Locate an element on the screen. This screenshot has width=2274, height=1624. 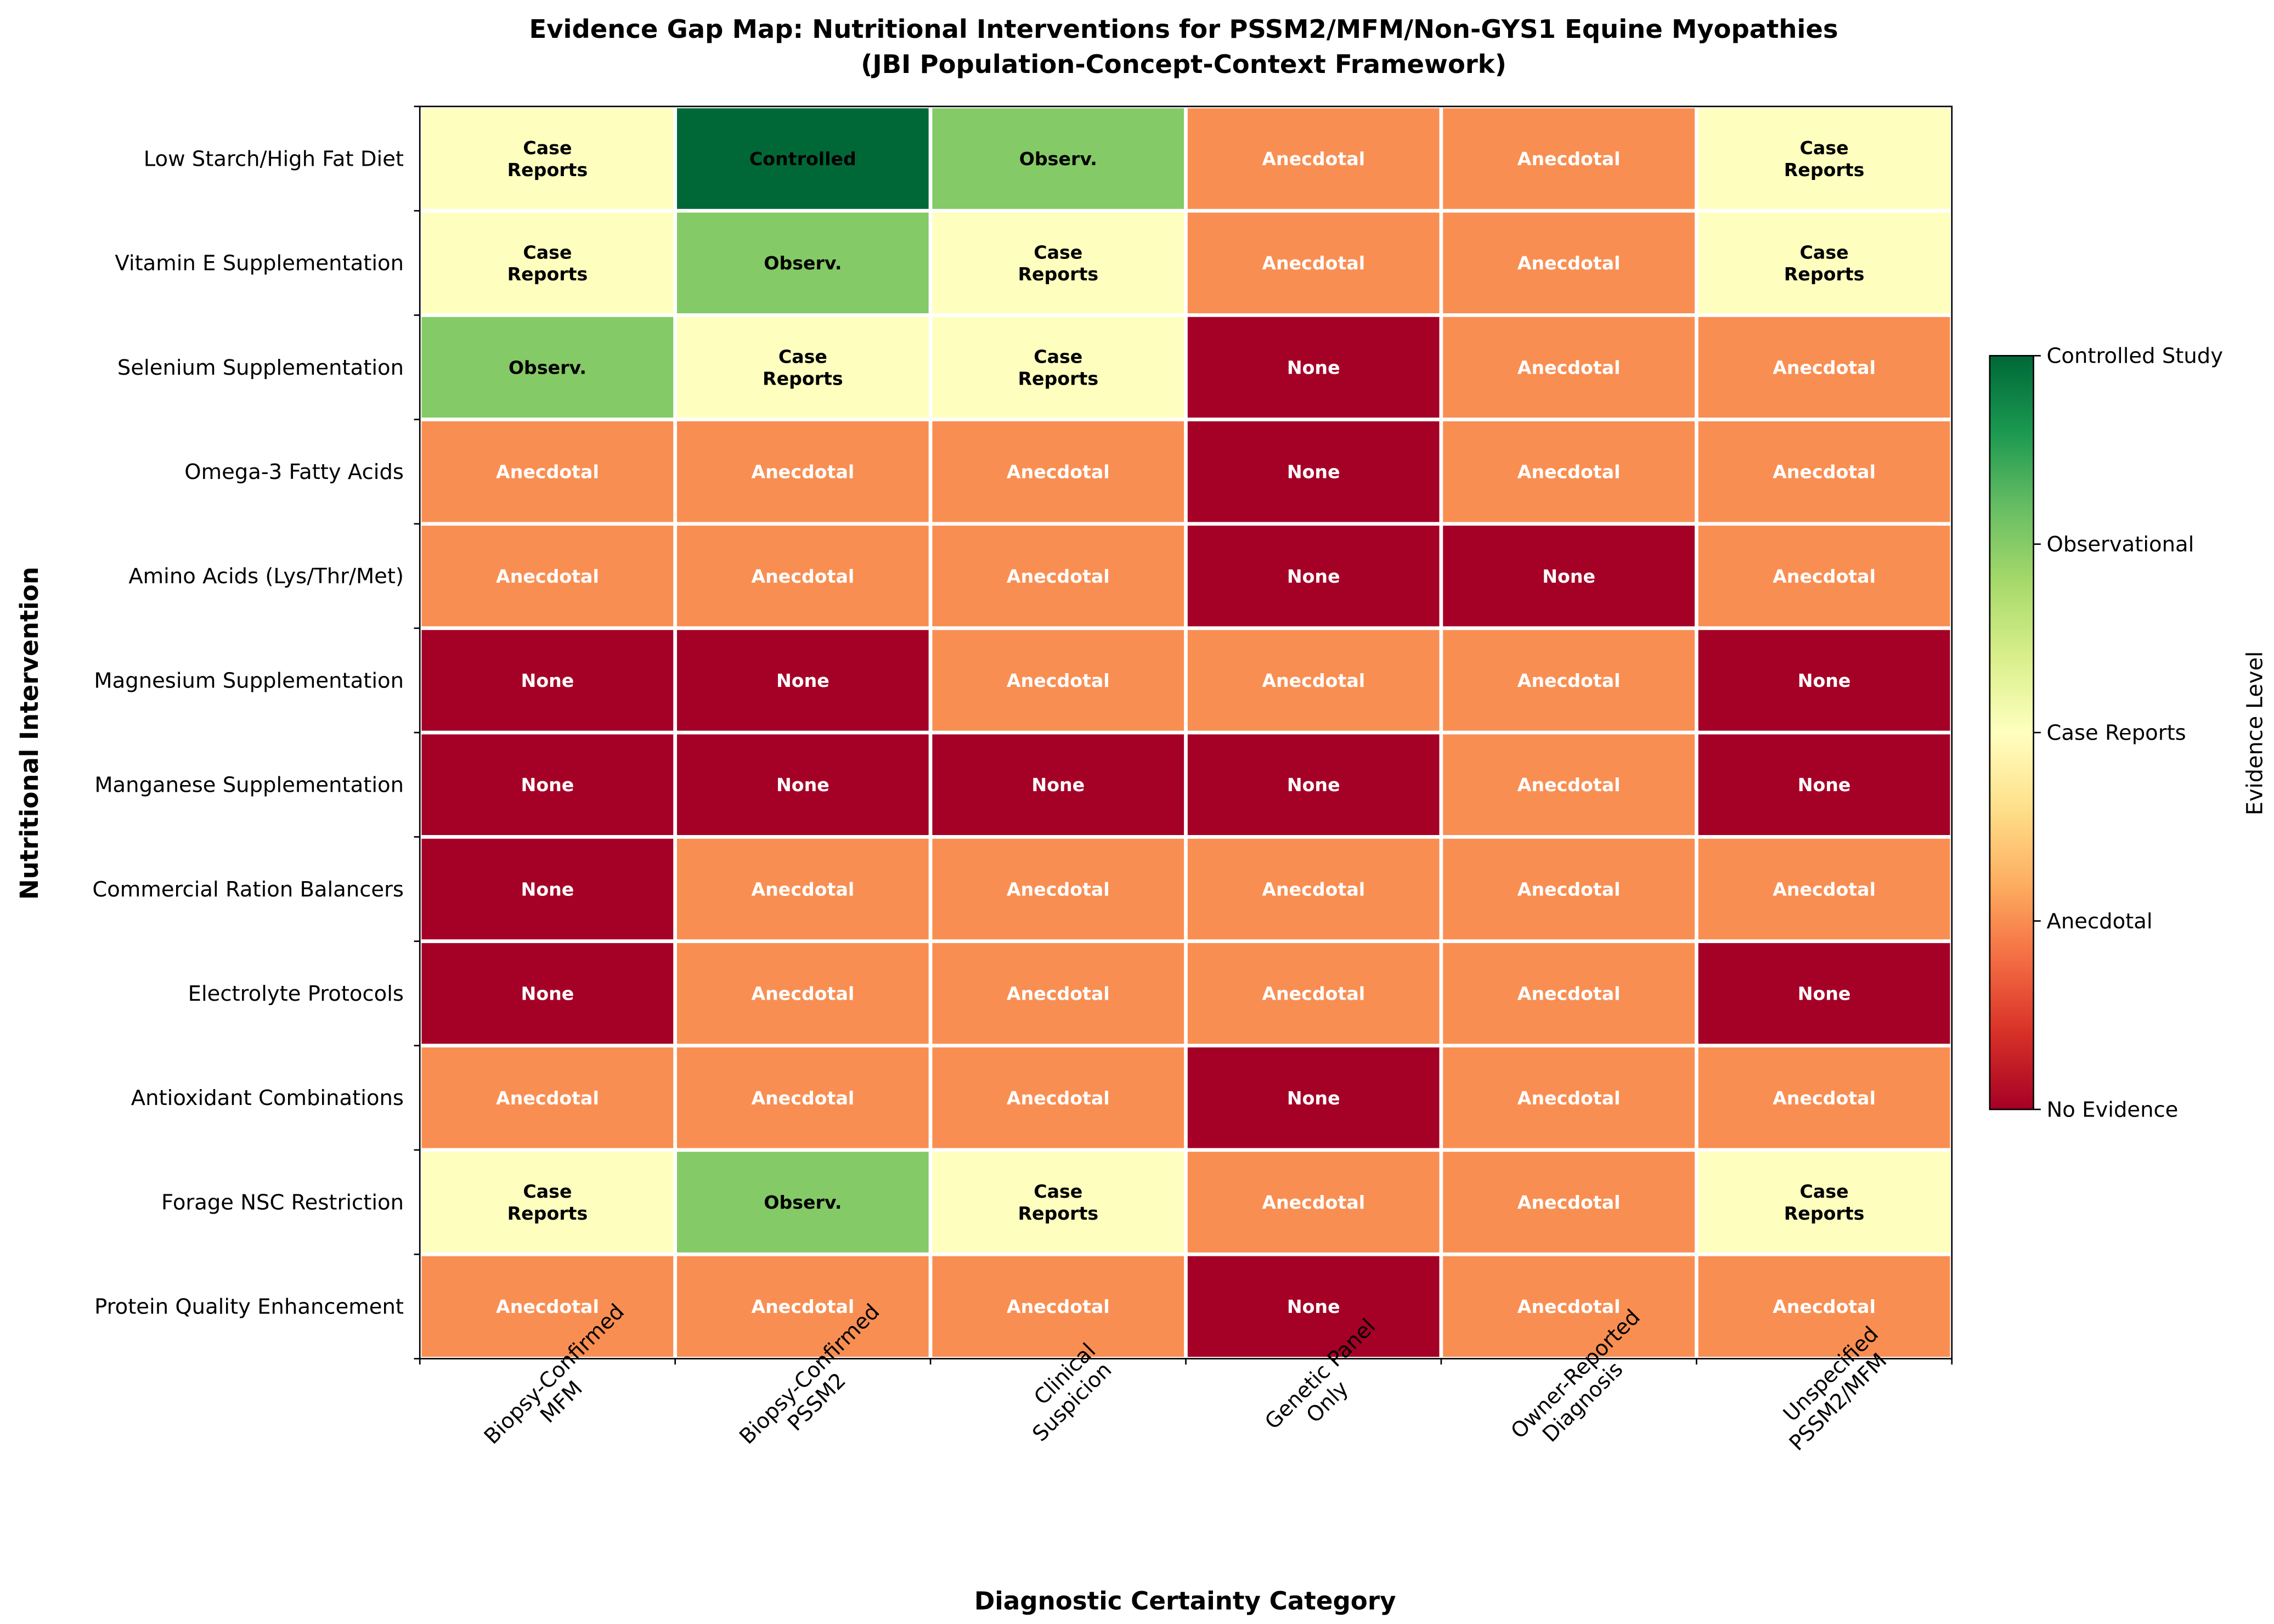
colorbar-tick-label: Controlled Study is located at coordinates (2135, 356).